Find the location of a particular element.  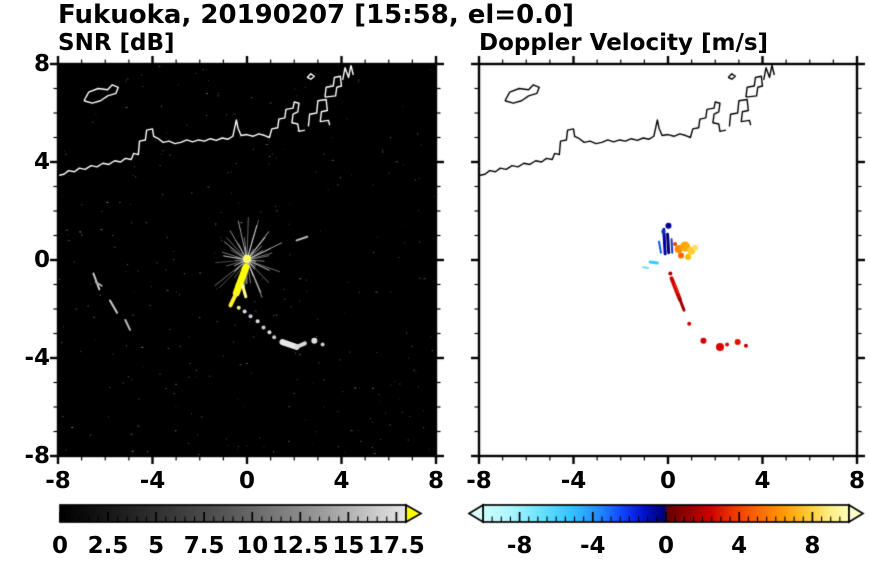

tick-label: 15 is located at coordinates (348, 546).